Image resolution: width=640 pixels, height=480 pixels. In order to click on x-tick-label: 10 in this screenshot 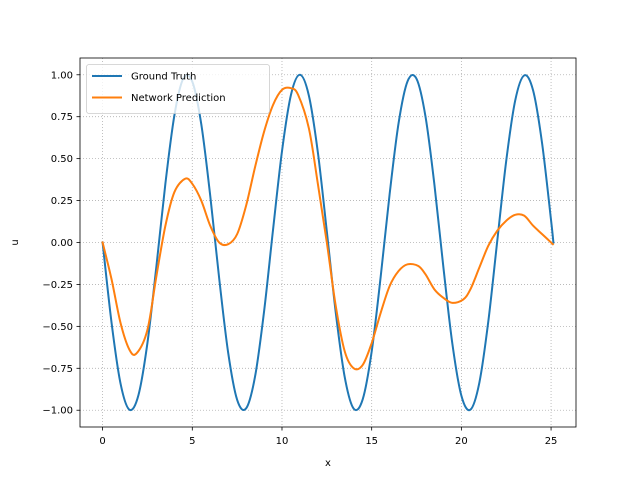, I will do `click(282, 441)`.